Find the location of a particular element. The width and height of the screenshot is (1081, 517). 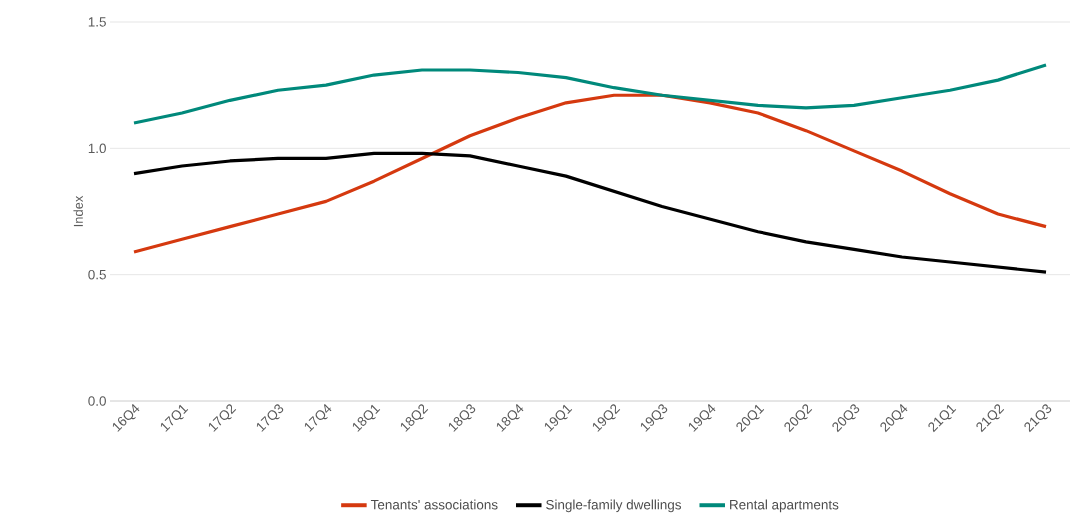

y-tick-label: 1.0 is located at coordinates (97, 148).